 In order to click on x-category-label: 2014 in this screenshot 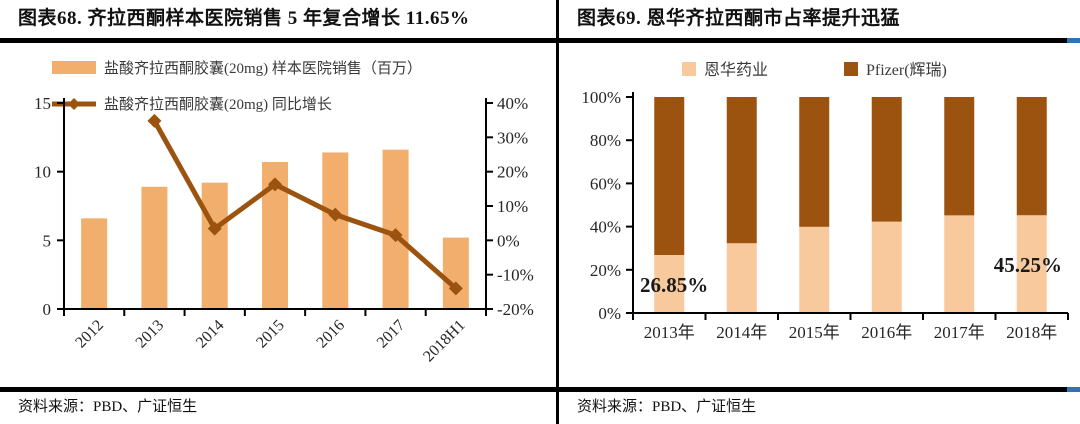, I will do `click(210, 334)`.